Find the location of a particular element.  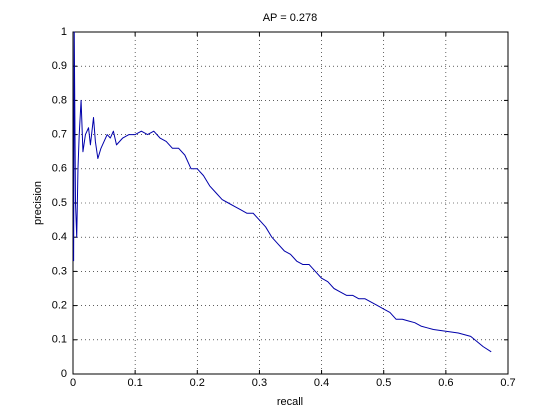

y-tick-label: 0.8 is located at coordinates (59, 100).